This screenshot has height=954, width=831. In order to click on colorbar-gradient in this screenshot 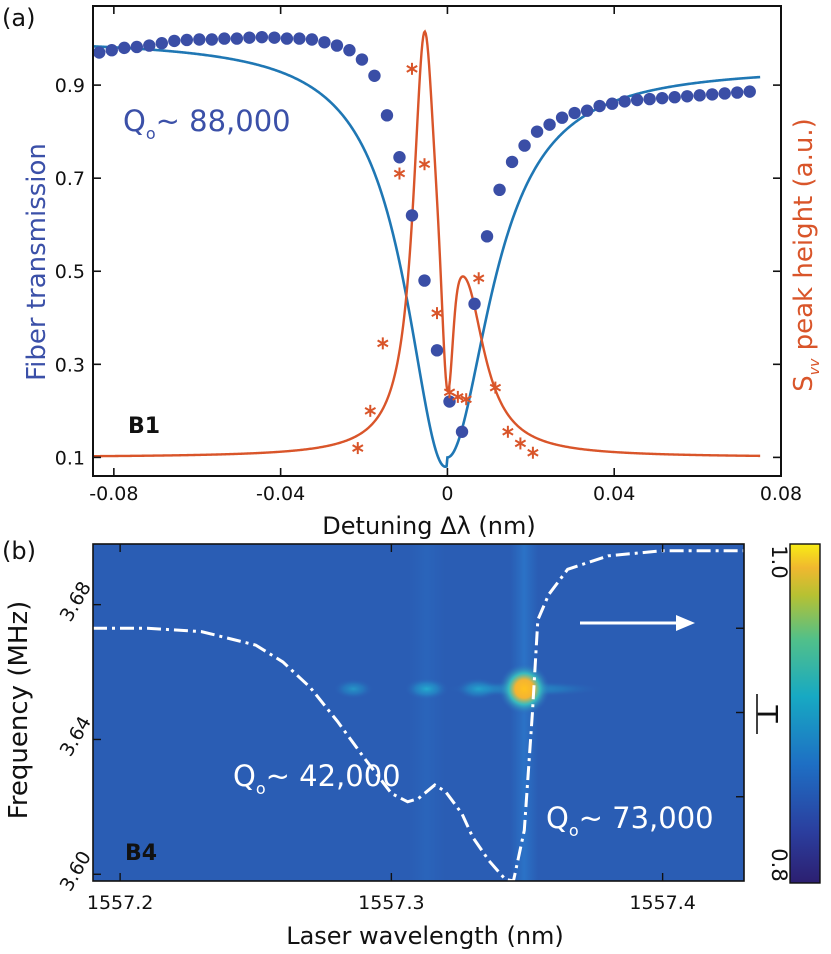, I will do `click(805, 713)`.